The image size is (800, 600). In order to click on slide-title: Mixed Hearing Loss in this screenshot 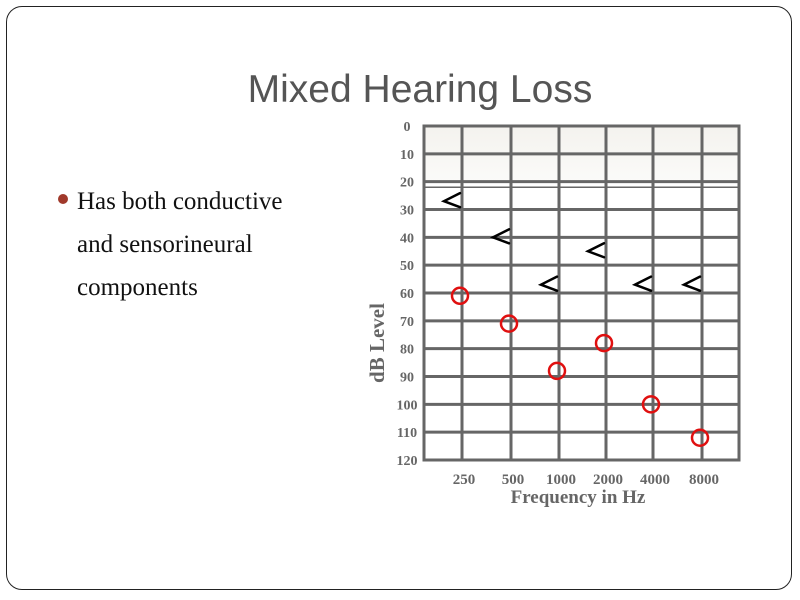, I will do `click(420, 89)`.